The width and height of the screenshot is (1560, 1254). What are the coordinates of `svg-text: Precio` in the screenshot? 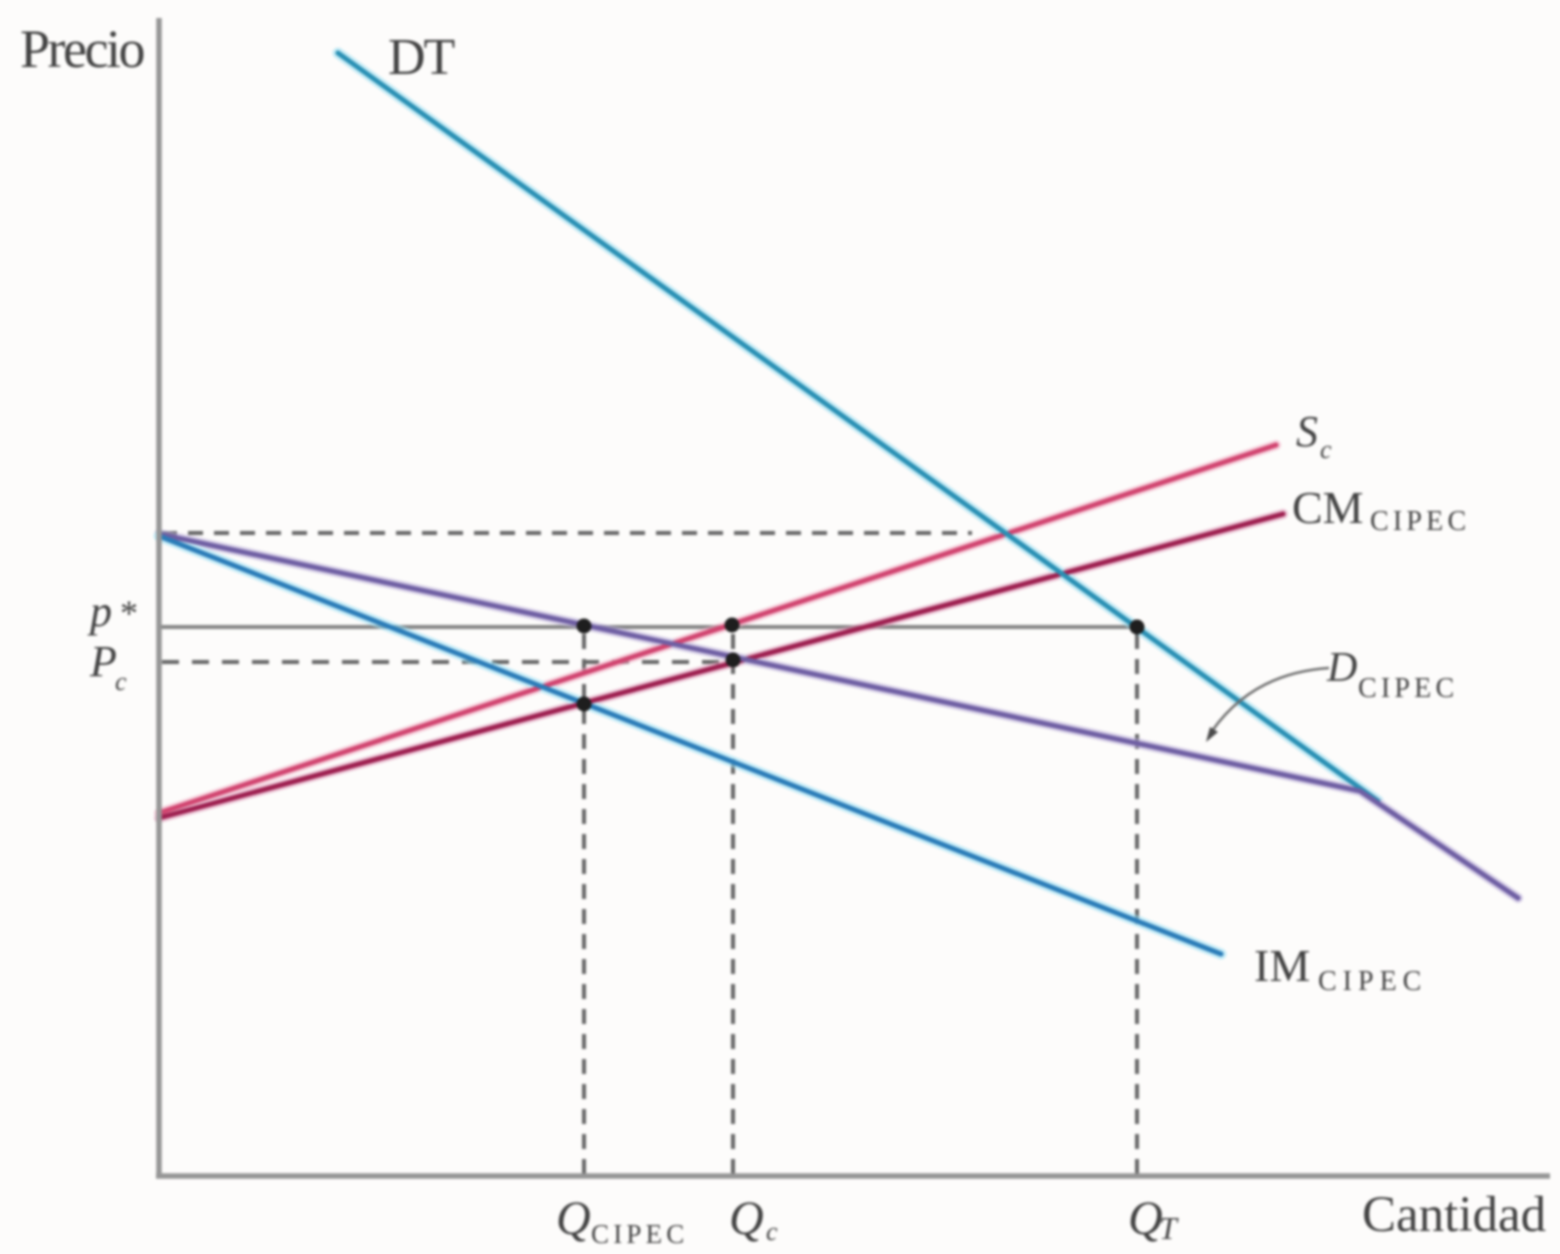 It's located at (81, 49).